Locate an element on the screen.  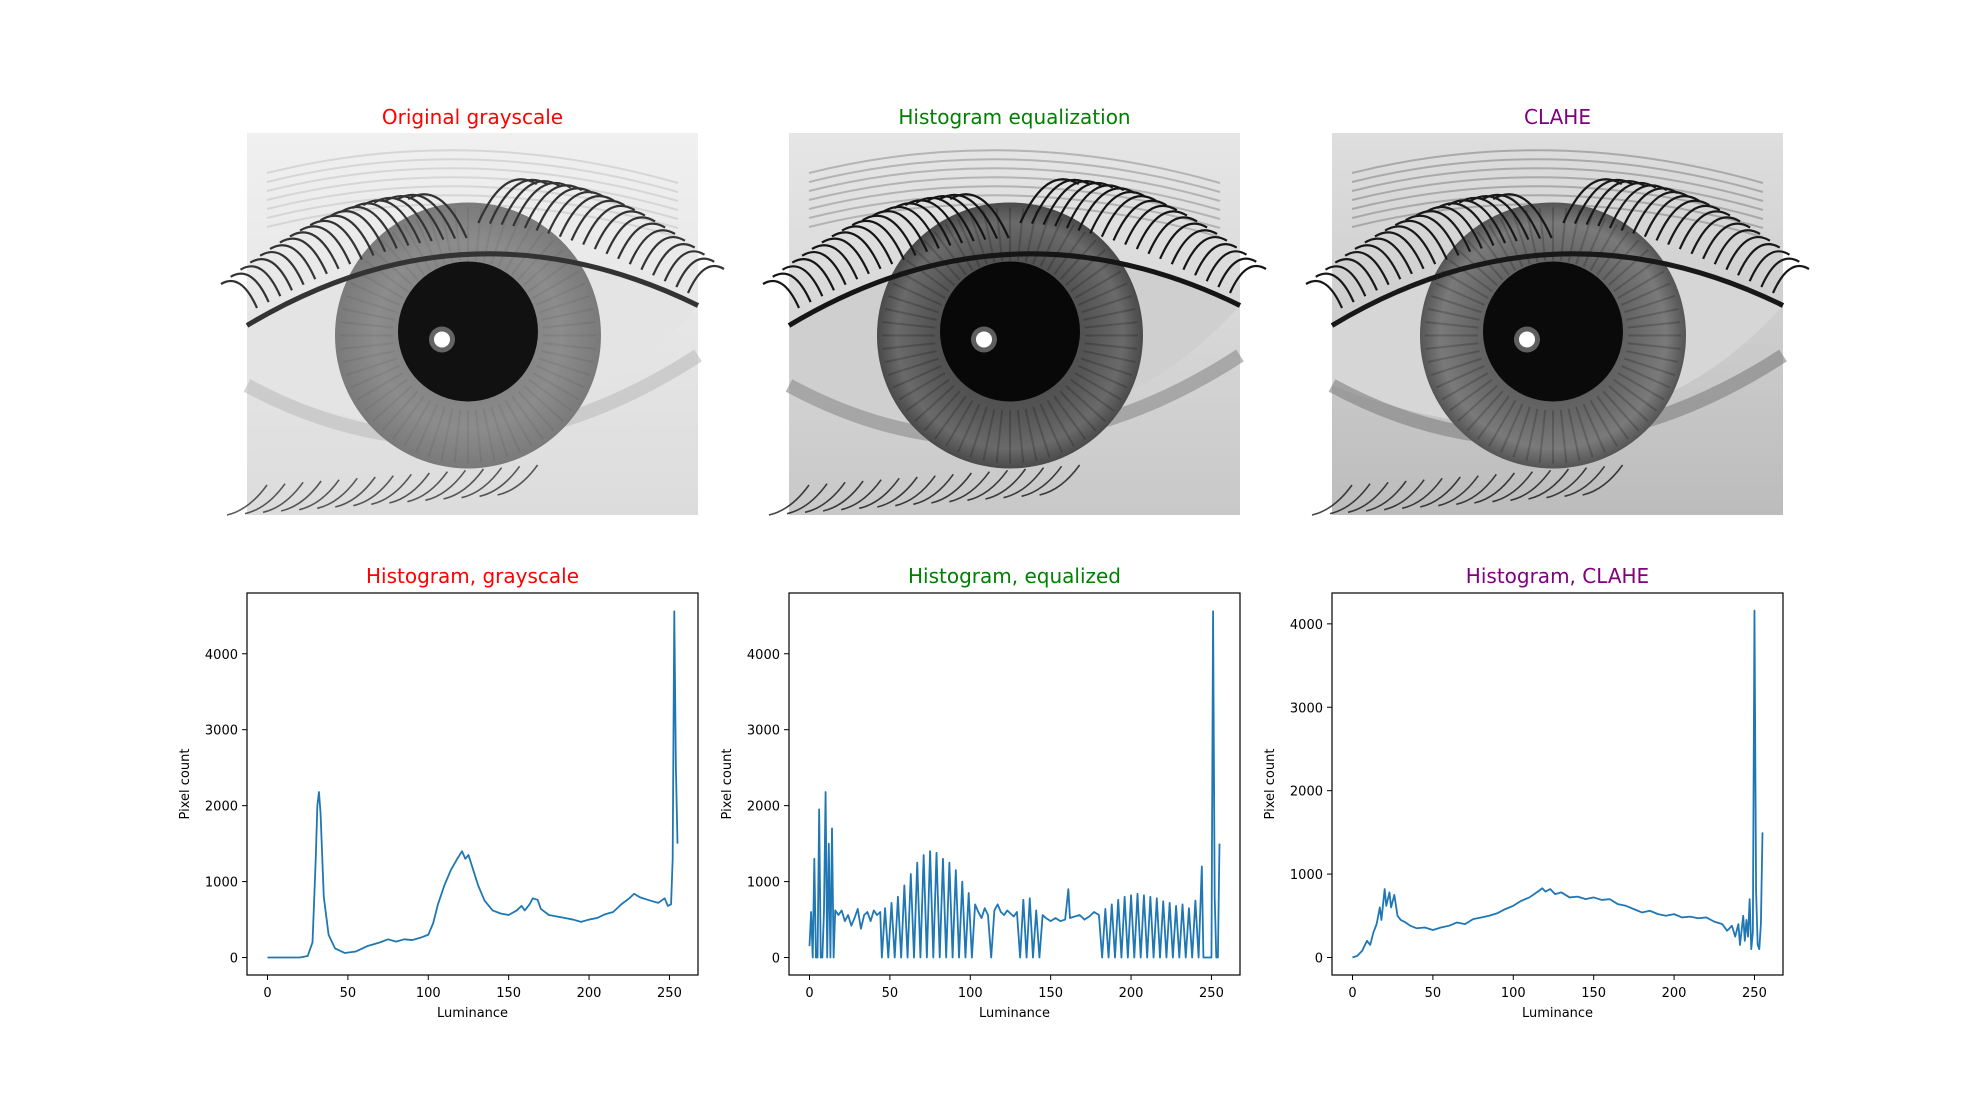
eye-image-original is located at coordinates (472, 324).